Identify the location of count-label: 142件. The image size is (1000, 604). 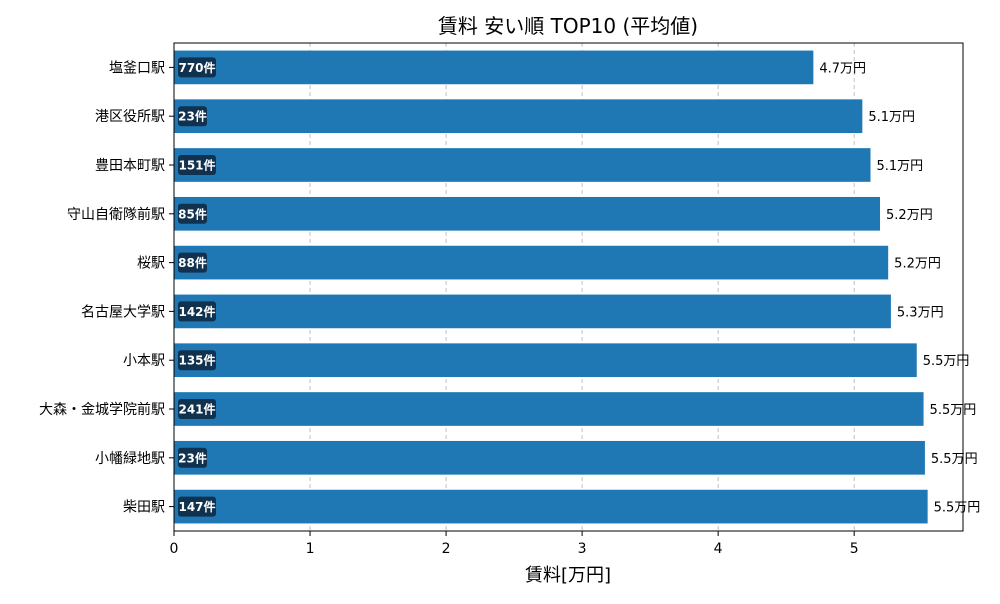
(196, 311).